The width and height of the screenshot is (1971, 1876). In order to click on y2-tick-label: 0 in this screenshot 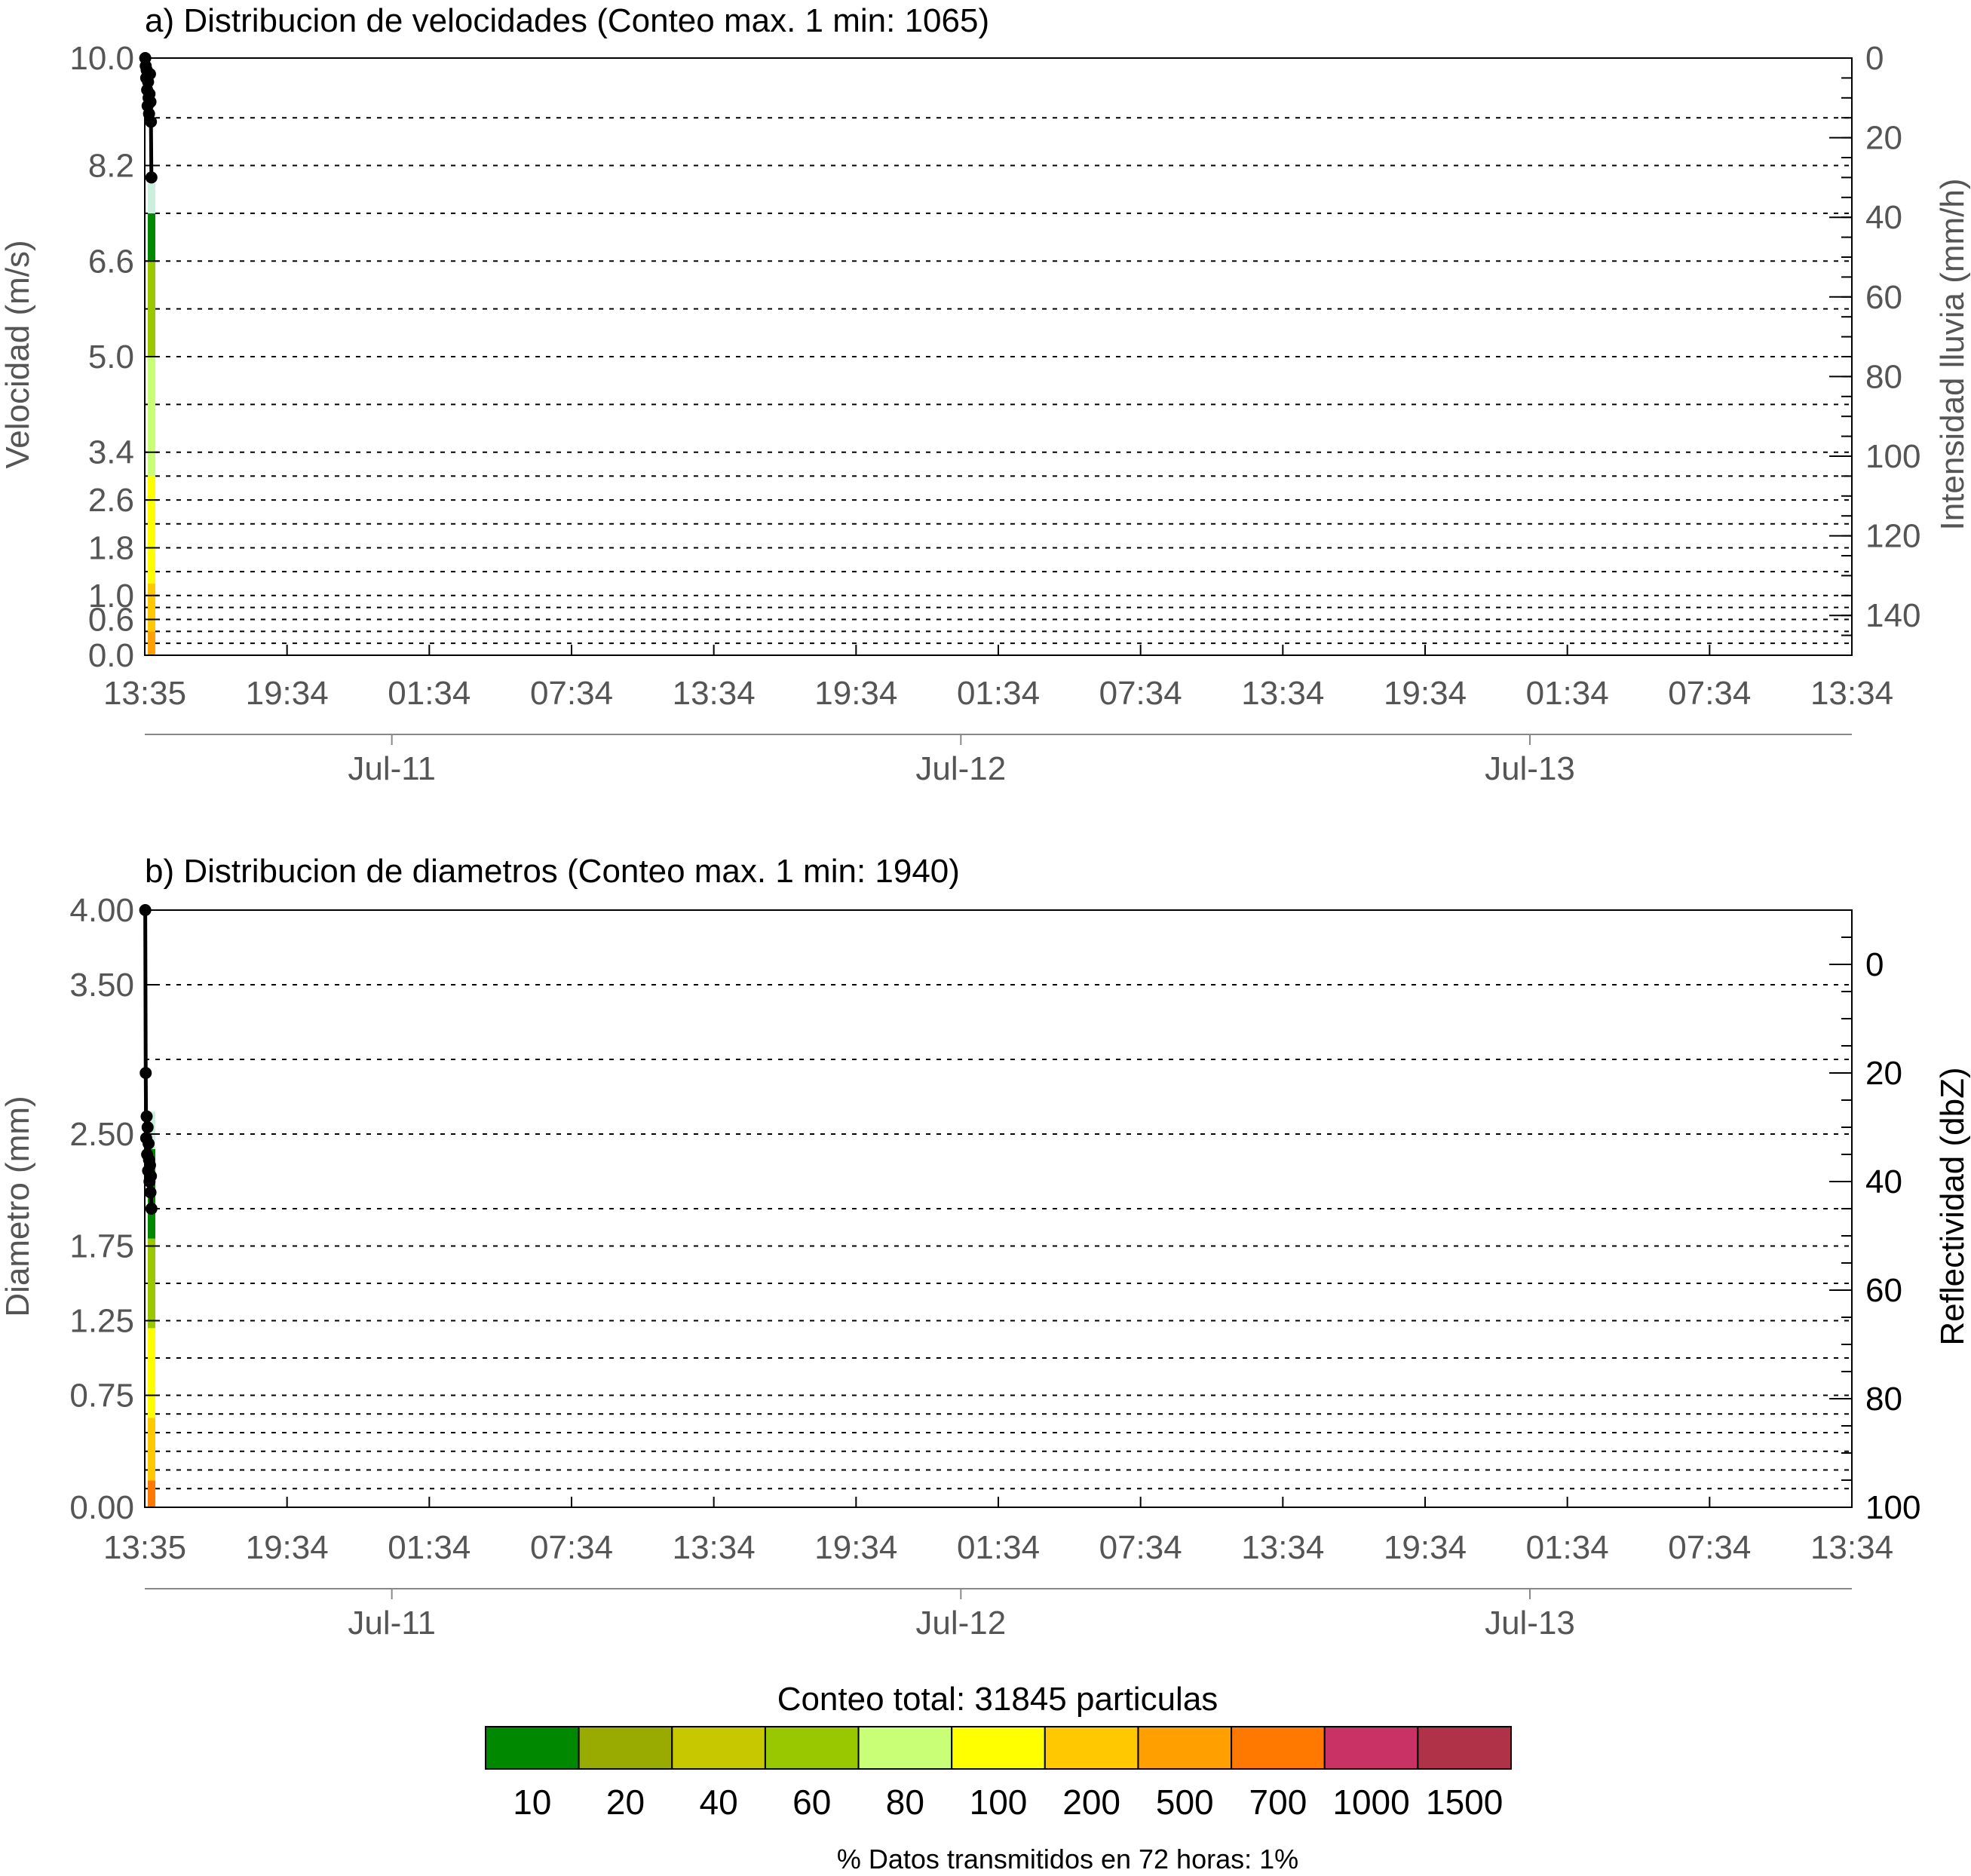, I will do `click(1875, 58)`.